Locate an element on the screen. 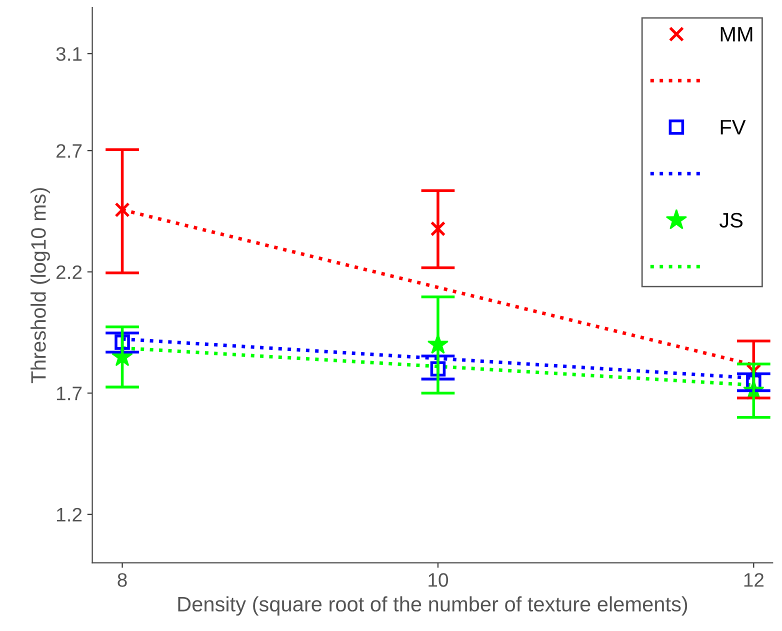 This screenshot has height=631, width=782. x-tick-label: 8 is located at coordinates (122, 580).